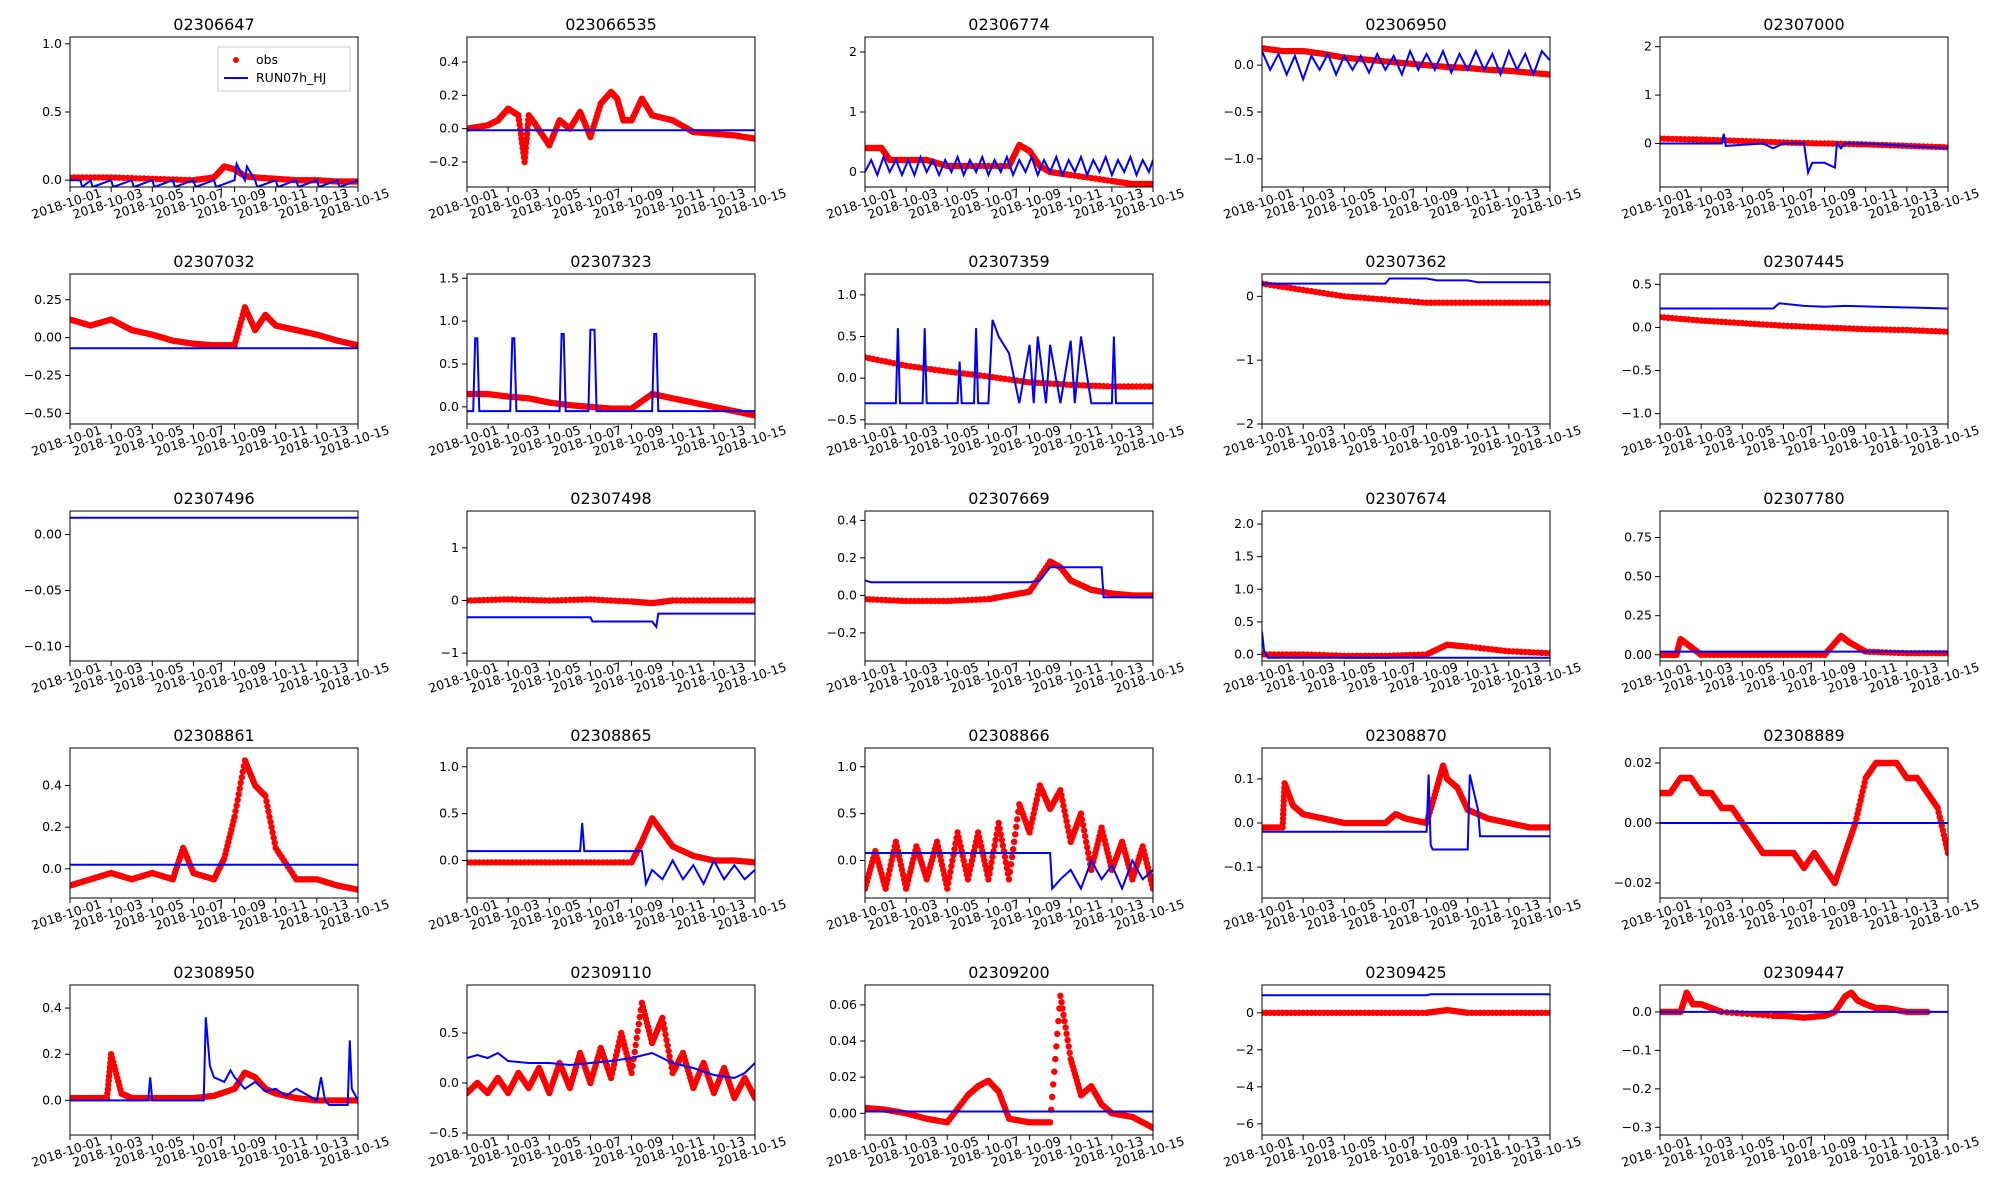 The height and width of the screenshot is (1200, 2000). What do you see at coordinates (610, 261) in the screenshot?
I see `panel-title: 02307323` at bounding box center [610, 261].